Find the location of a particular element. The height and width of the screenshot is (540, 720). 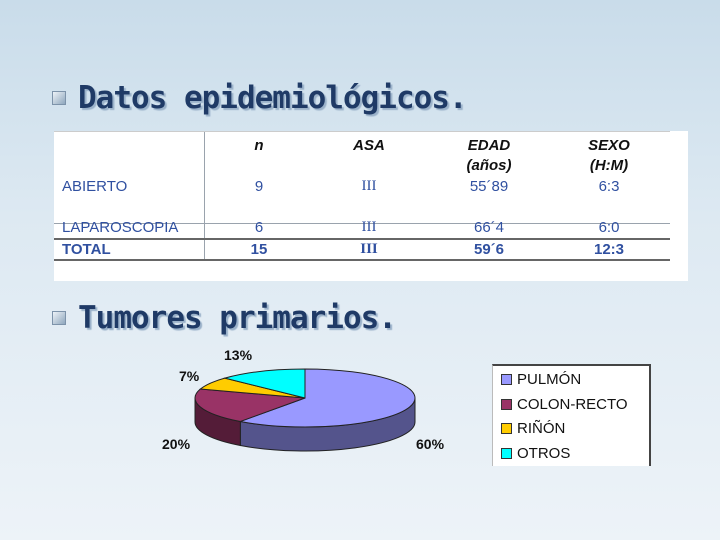

row-label-total: TOTAL is located at coordinates (86, 249).